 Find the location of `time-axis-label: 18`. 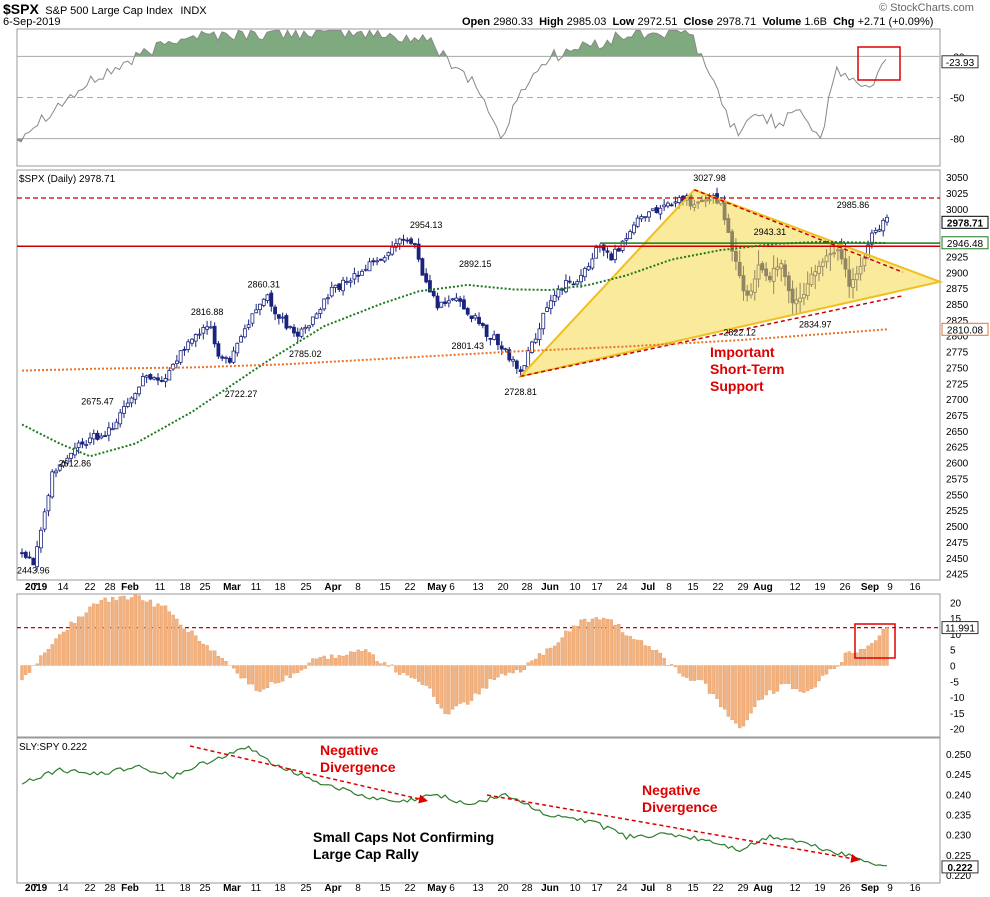

time-axis-label: 18 is located at coordinates (185, 888).